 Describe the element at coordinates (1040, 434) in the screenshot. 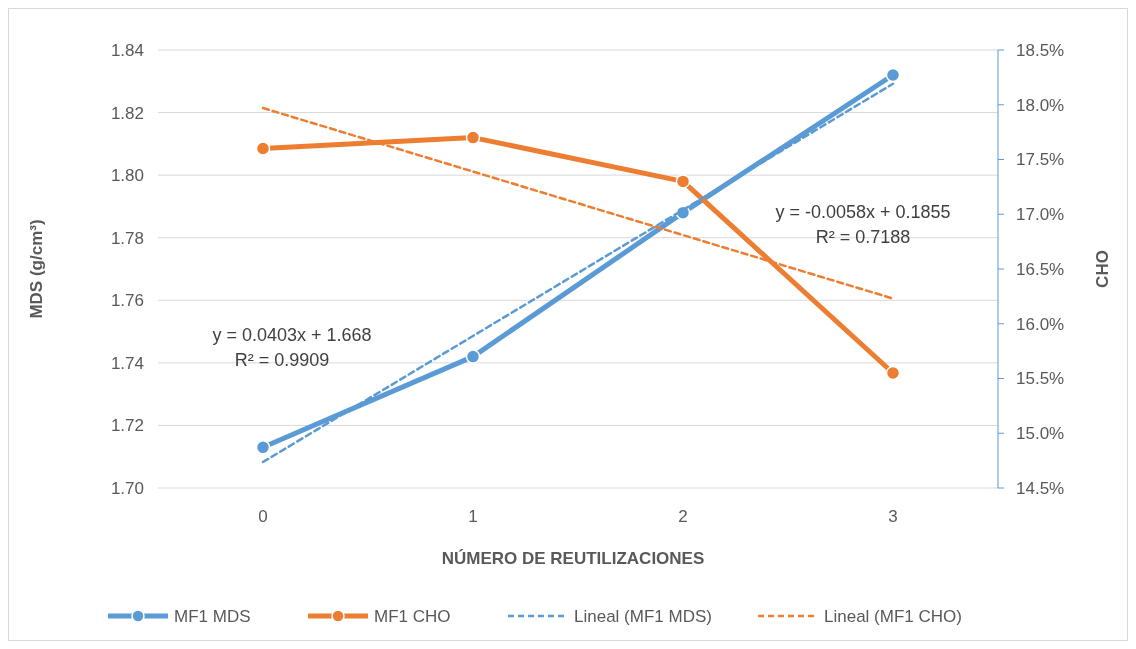

I see `y2-tick-label: 15.0%` at that location.